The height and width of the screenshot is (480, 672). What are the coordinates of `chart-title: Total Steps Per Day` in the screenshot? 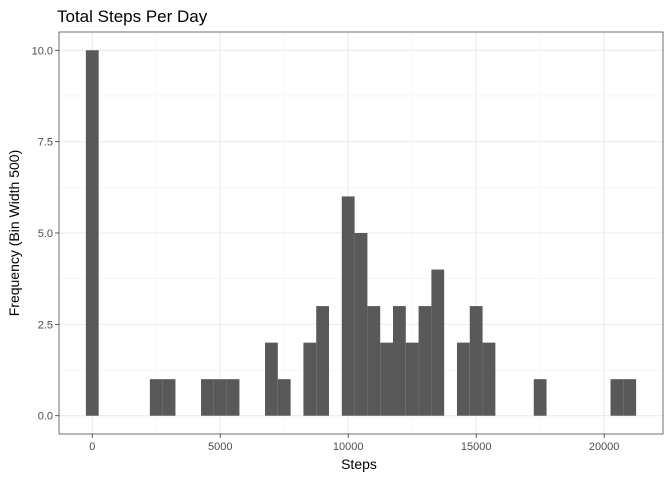 It's located at (132, 16).